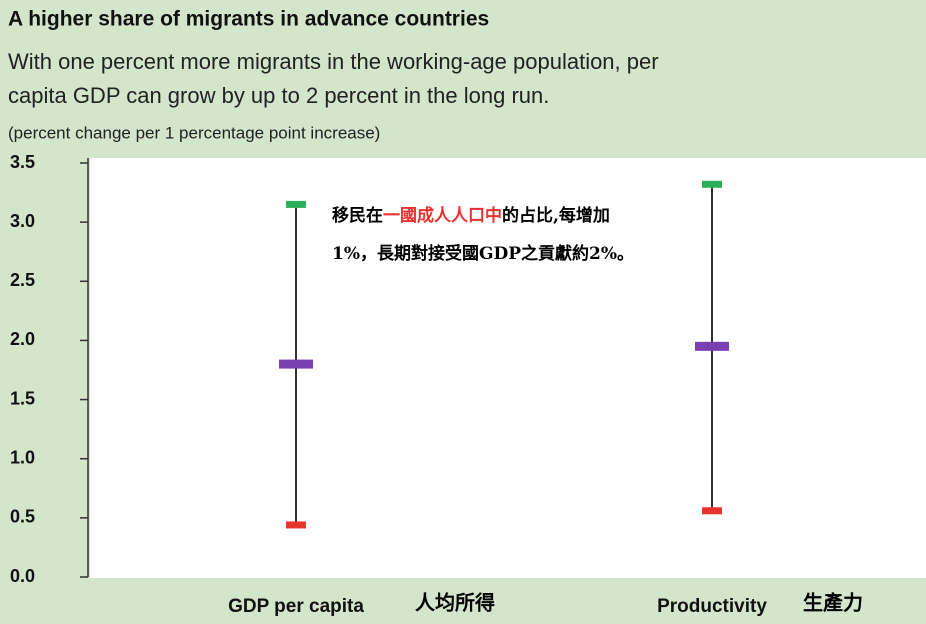  I want to click on y-tick-label: 3.0, so click(22, 221).